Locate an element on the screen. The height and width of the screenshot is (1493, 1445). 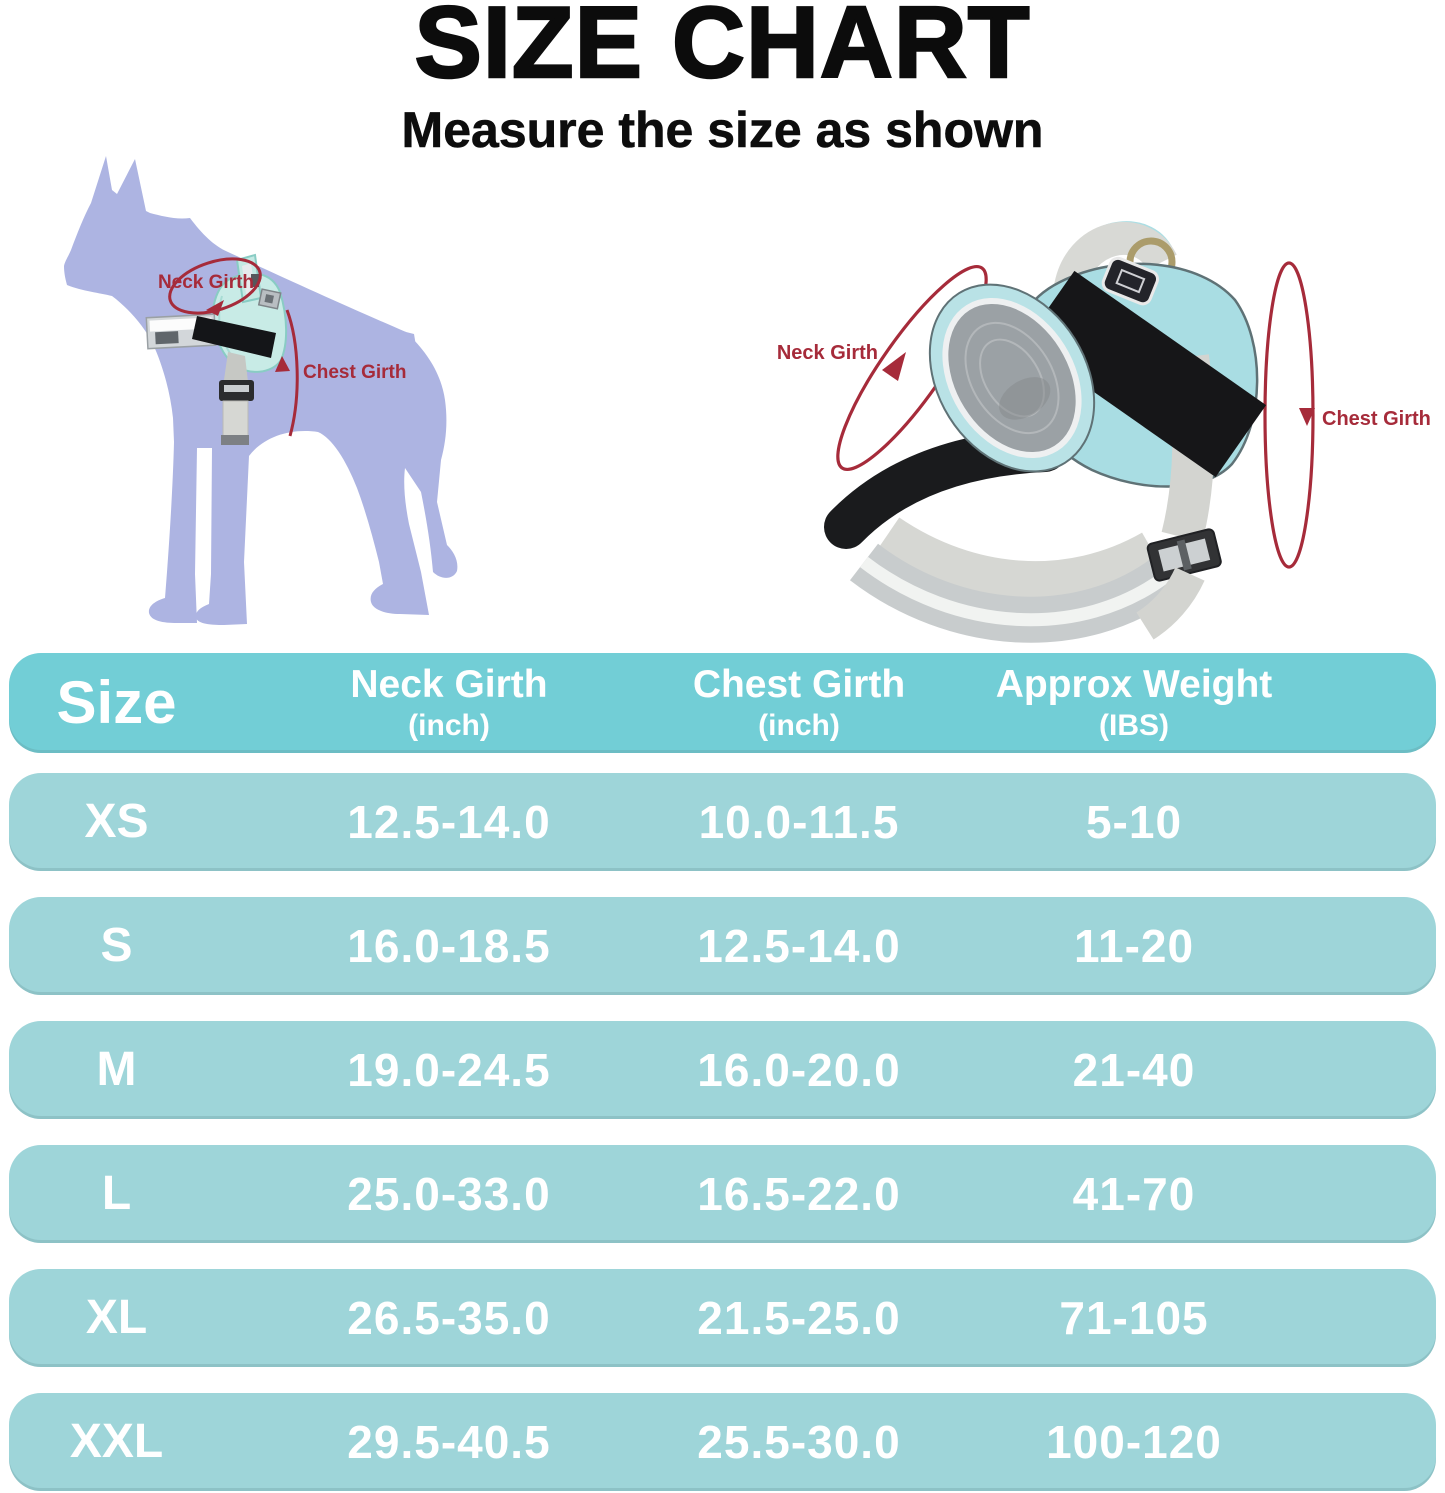
chest-strap-upper is located at coordinates (1019, 559).